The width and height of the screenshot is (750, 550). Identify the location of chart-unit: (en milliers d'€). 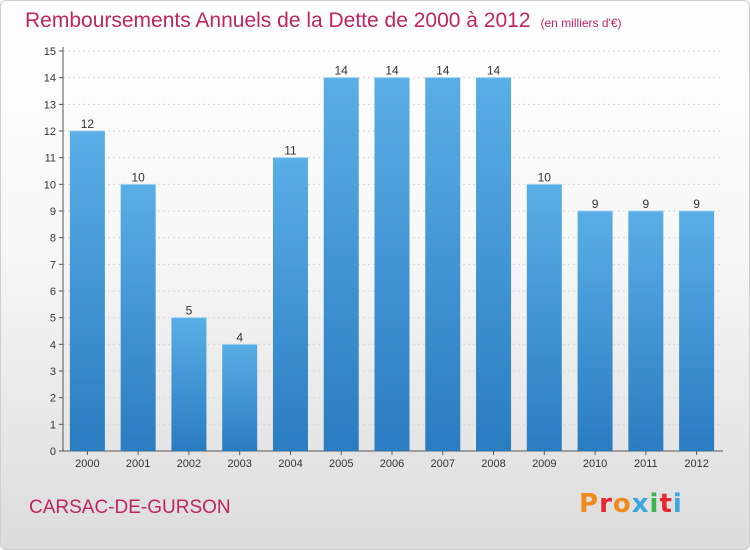
(581, 23).